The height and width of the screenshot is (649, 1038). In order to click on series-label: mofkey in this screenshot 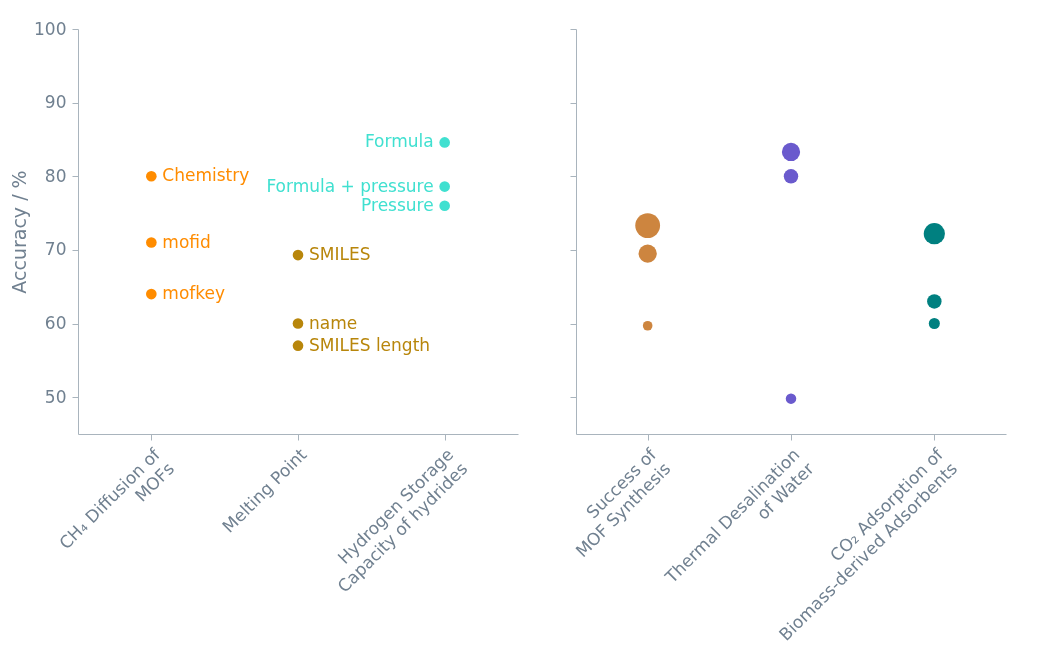, I will do `click(194, 293)`.